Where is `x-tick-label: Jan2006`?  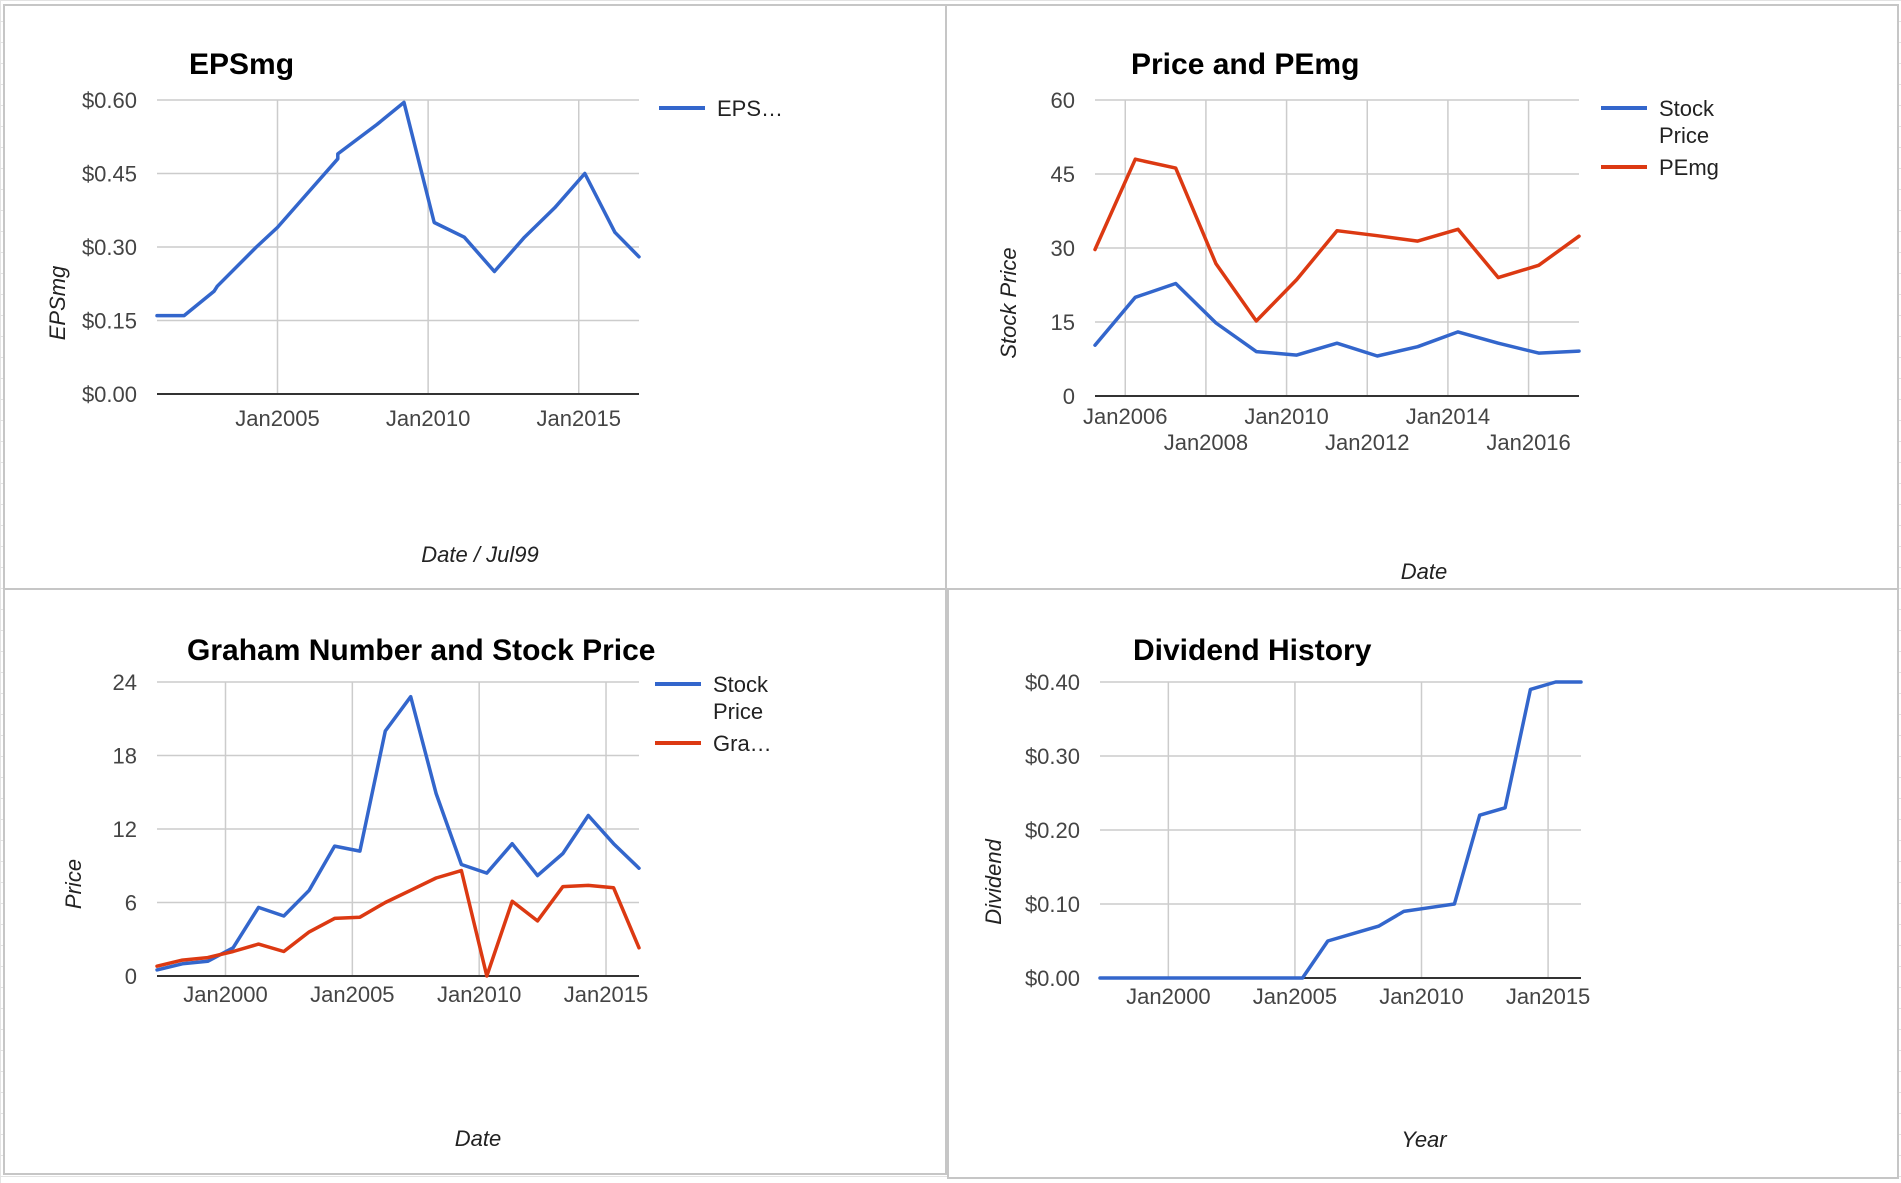
x-tick-label: Jan2006 is located at coordinates (1125, 416).